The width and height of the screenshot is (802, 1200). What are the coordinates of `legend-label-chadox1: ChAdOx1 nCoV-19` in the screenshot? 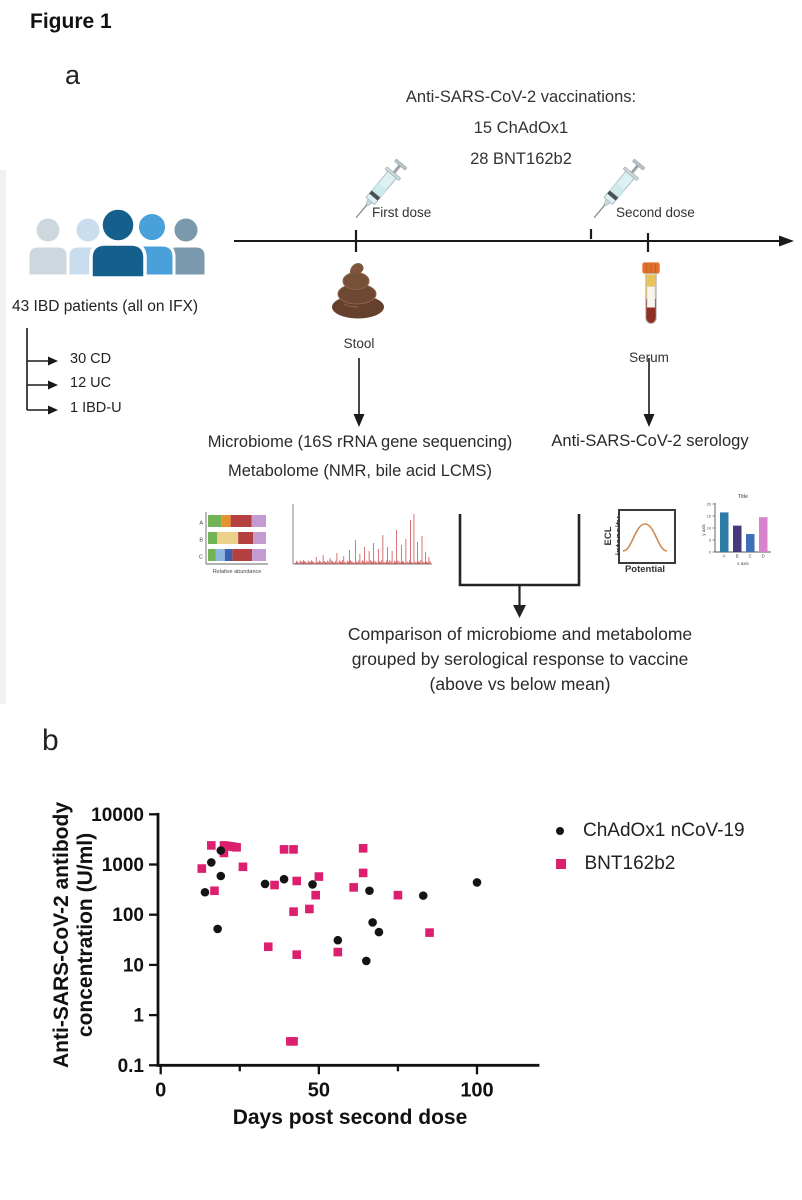 It's located at (664, 830).